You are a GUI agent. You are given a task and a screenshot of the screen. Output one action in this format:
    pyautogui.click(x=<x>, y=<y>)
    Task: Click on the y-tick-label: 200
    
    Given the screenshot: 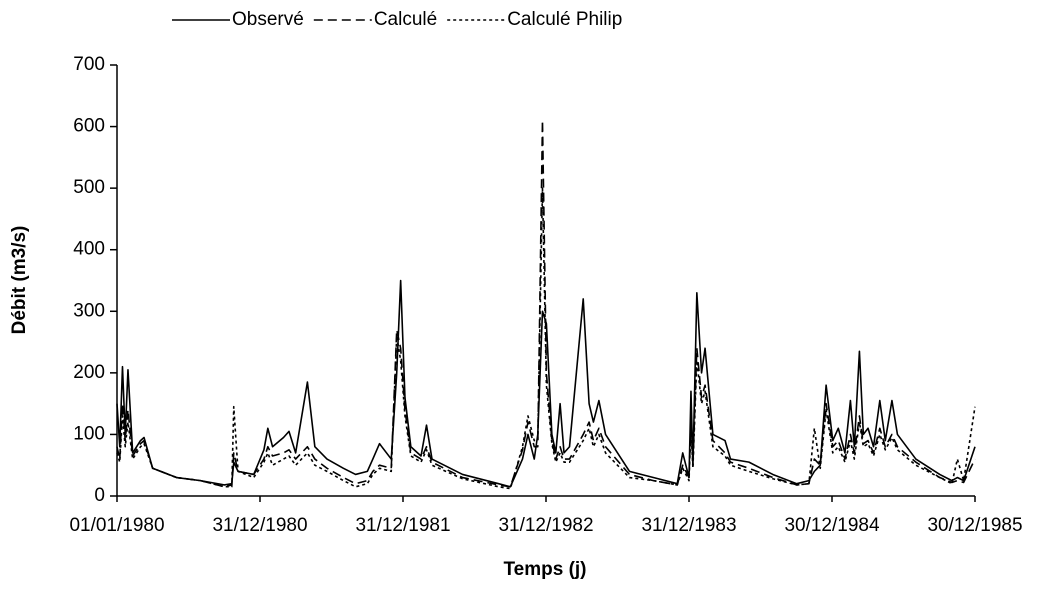 What is the action you would take?
    pyautogui.click(x=89, y=372)
    